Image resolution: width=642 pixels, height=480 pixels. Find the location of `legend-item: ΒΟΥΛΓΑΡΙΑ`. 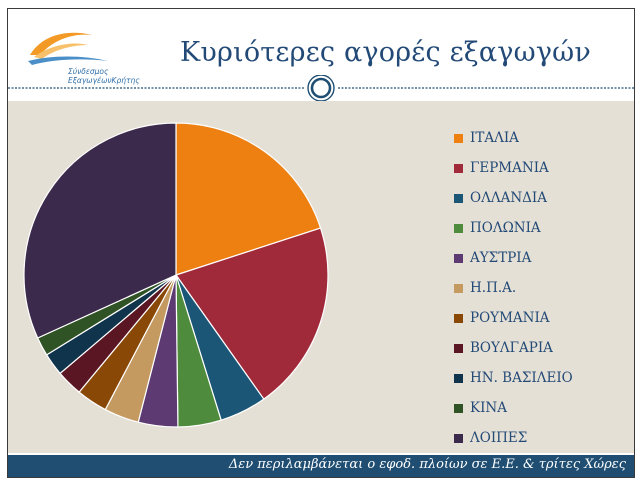

legend-item: ΒΟΥΛΓΑΡΙΑ is located at coordinates (539, 348).